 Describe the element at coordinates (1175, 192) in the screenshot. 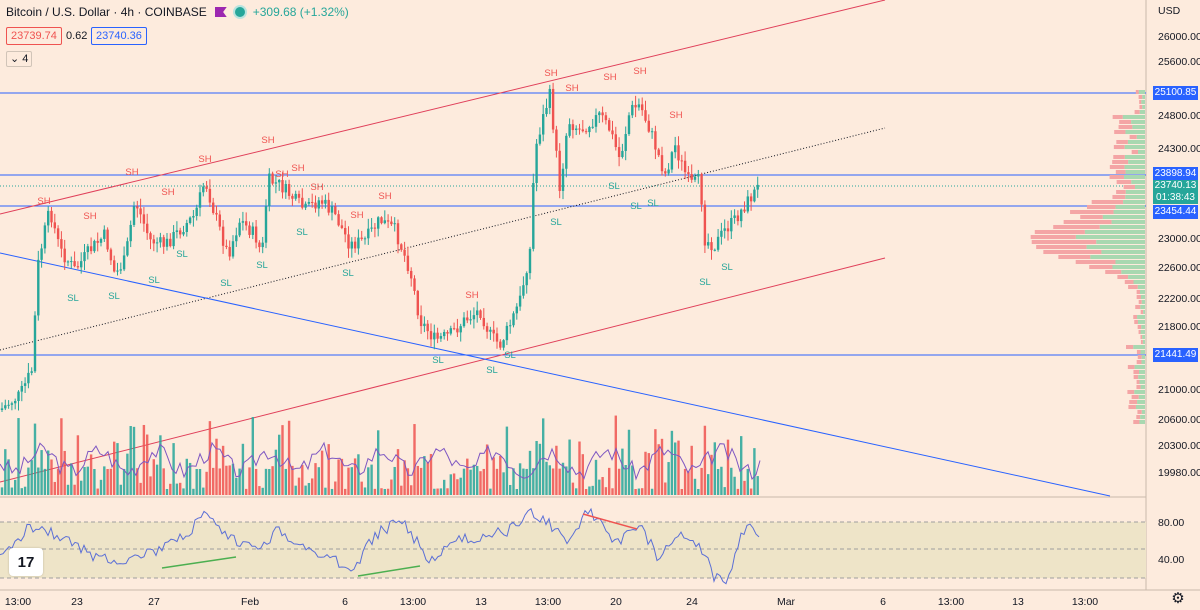

I see `last-price-label: 23740.13 01:38:43` at that location.